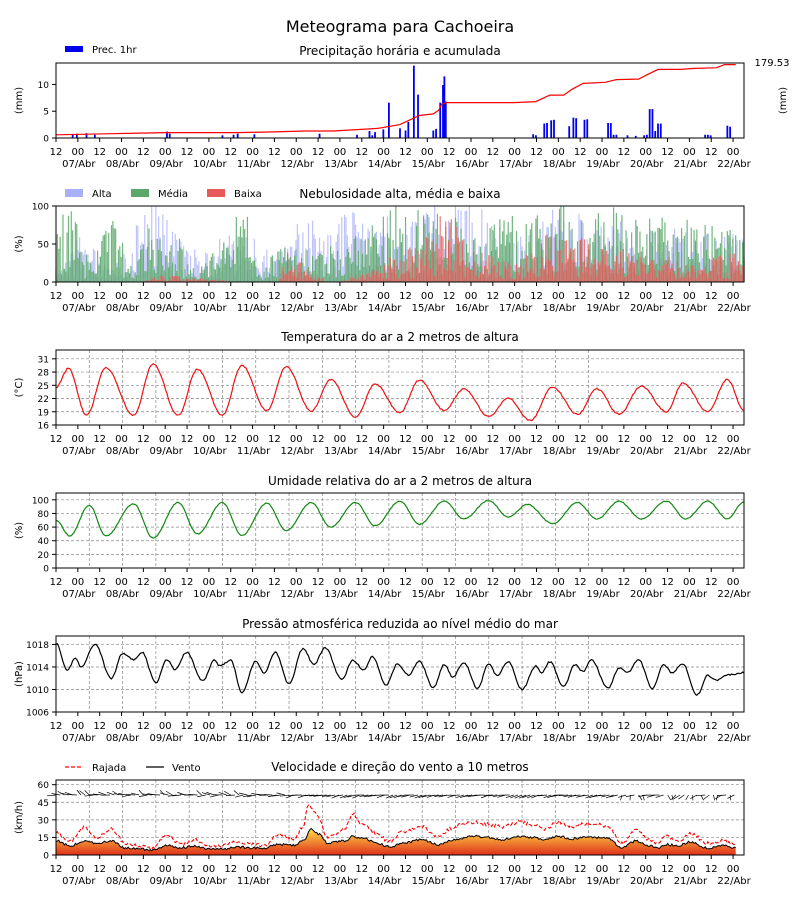  What do you see at coordinates (114, 50) in the screenshot?
I see `legend-label: Prec. 1hr` at bounding box center [114, 50].